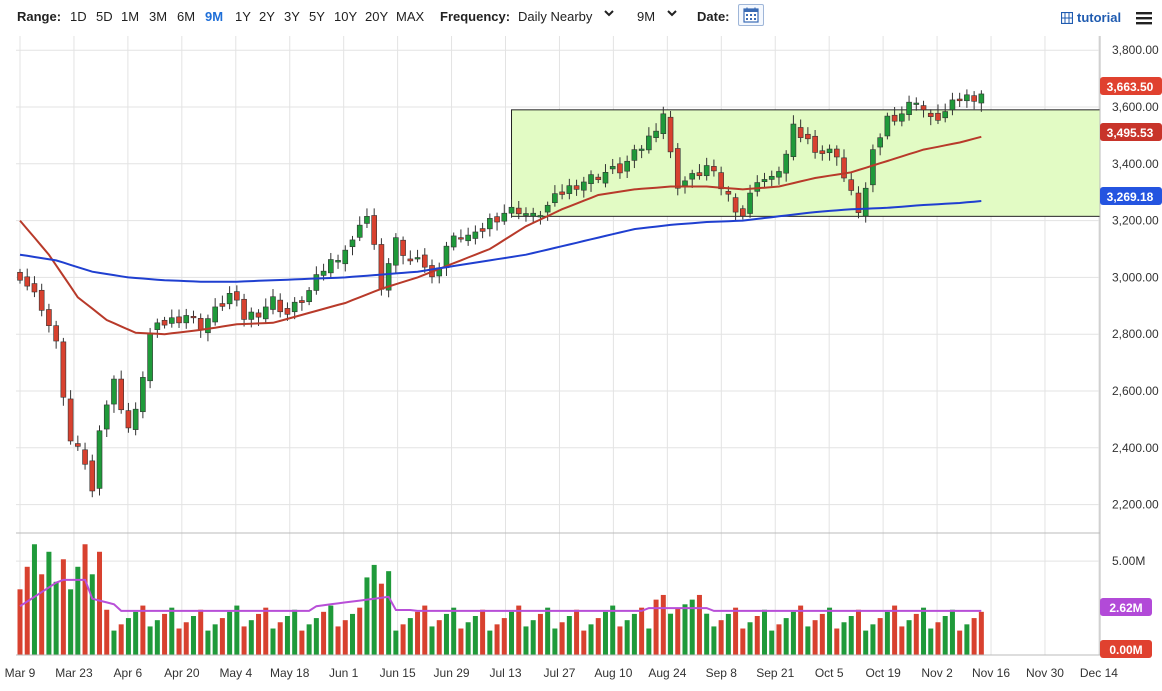 The height and width of the screenshot is (691, 1162). What do you see at coordinates (1099, 673) in the screenshot?
I see `date-tick-label: Dec 14` at bounding box center [1099, 673].